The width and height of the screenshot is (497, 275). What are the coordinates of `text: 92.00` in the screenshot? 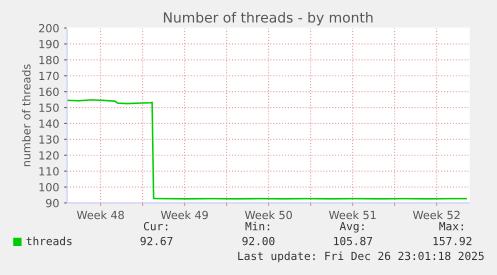 It's located at (258, 241).